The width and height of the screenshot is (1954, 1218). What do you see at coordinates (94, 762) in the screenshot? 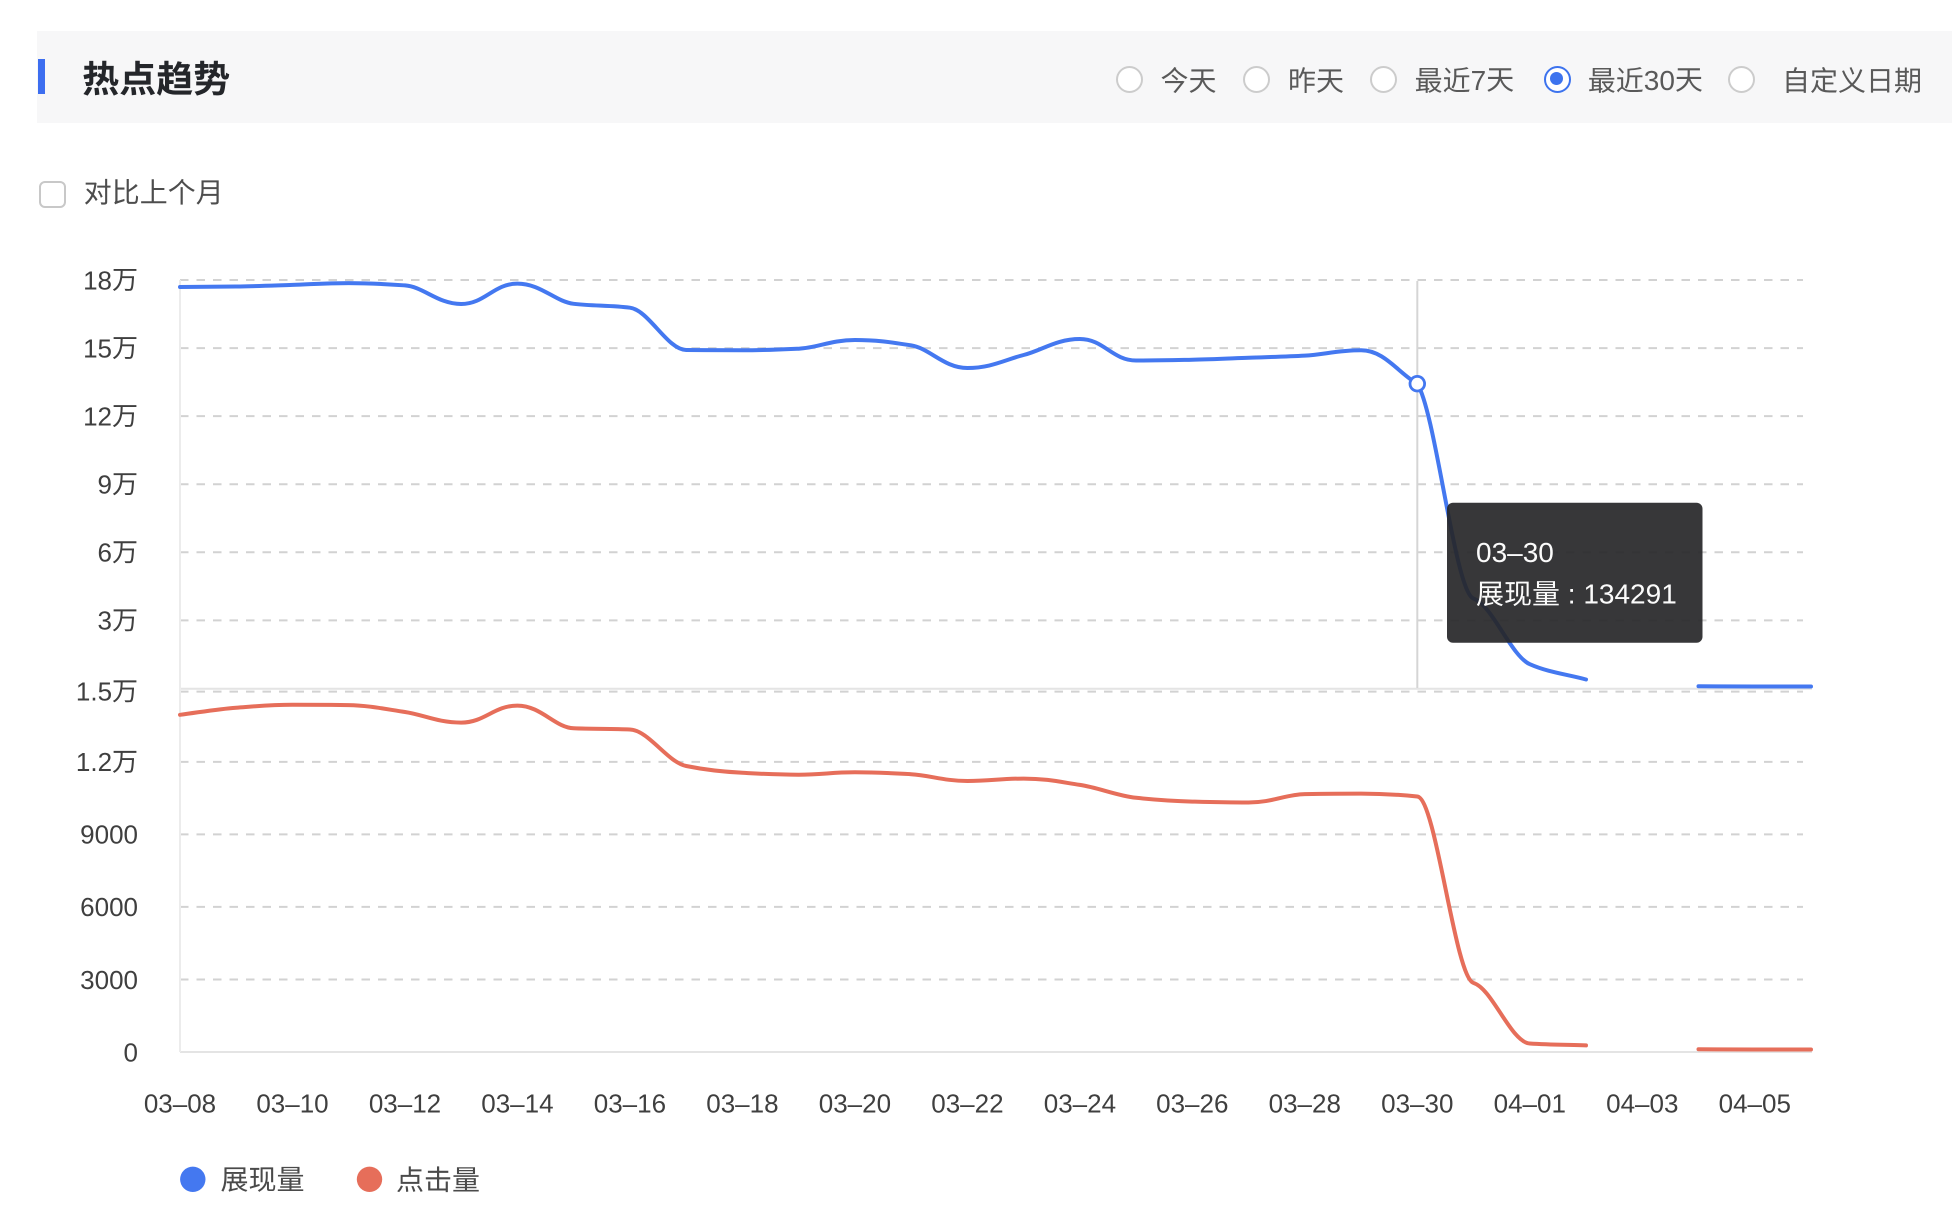
I see `svg-text: 1.2` at bounding box center [94, 762].